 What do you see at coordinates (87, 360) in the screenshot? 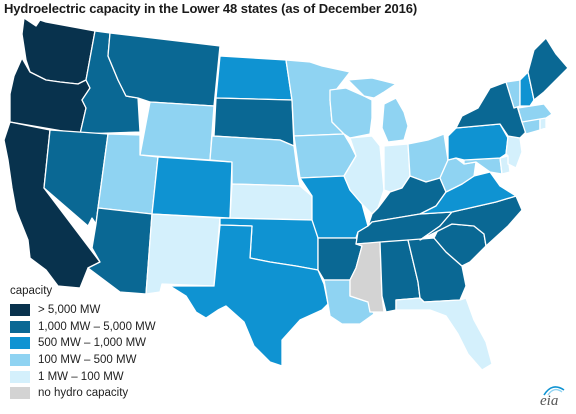
I see `legend-label: 100 MW – 500 MW` at bounding box center [87, 360].